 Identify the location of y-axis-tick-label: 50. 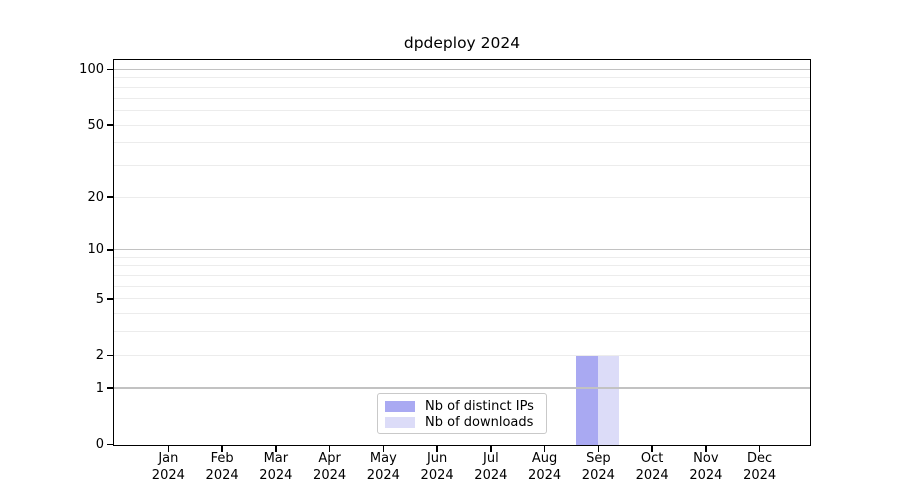
(95, 125).